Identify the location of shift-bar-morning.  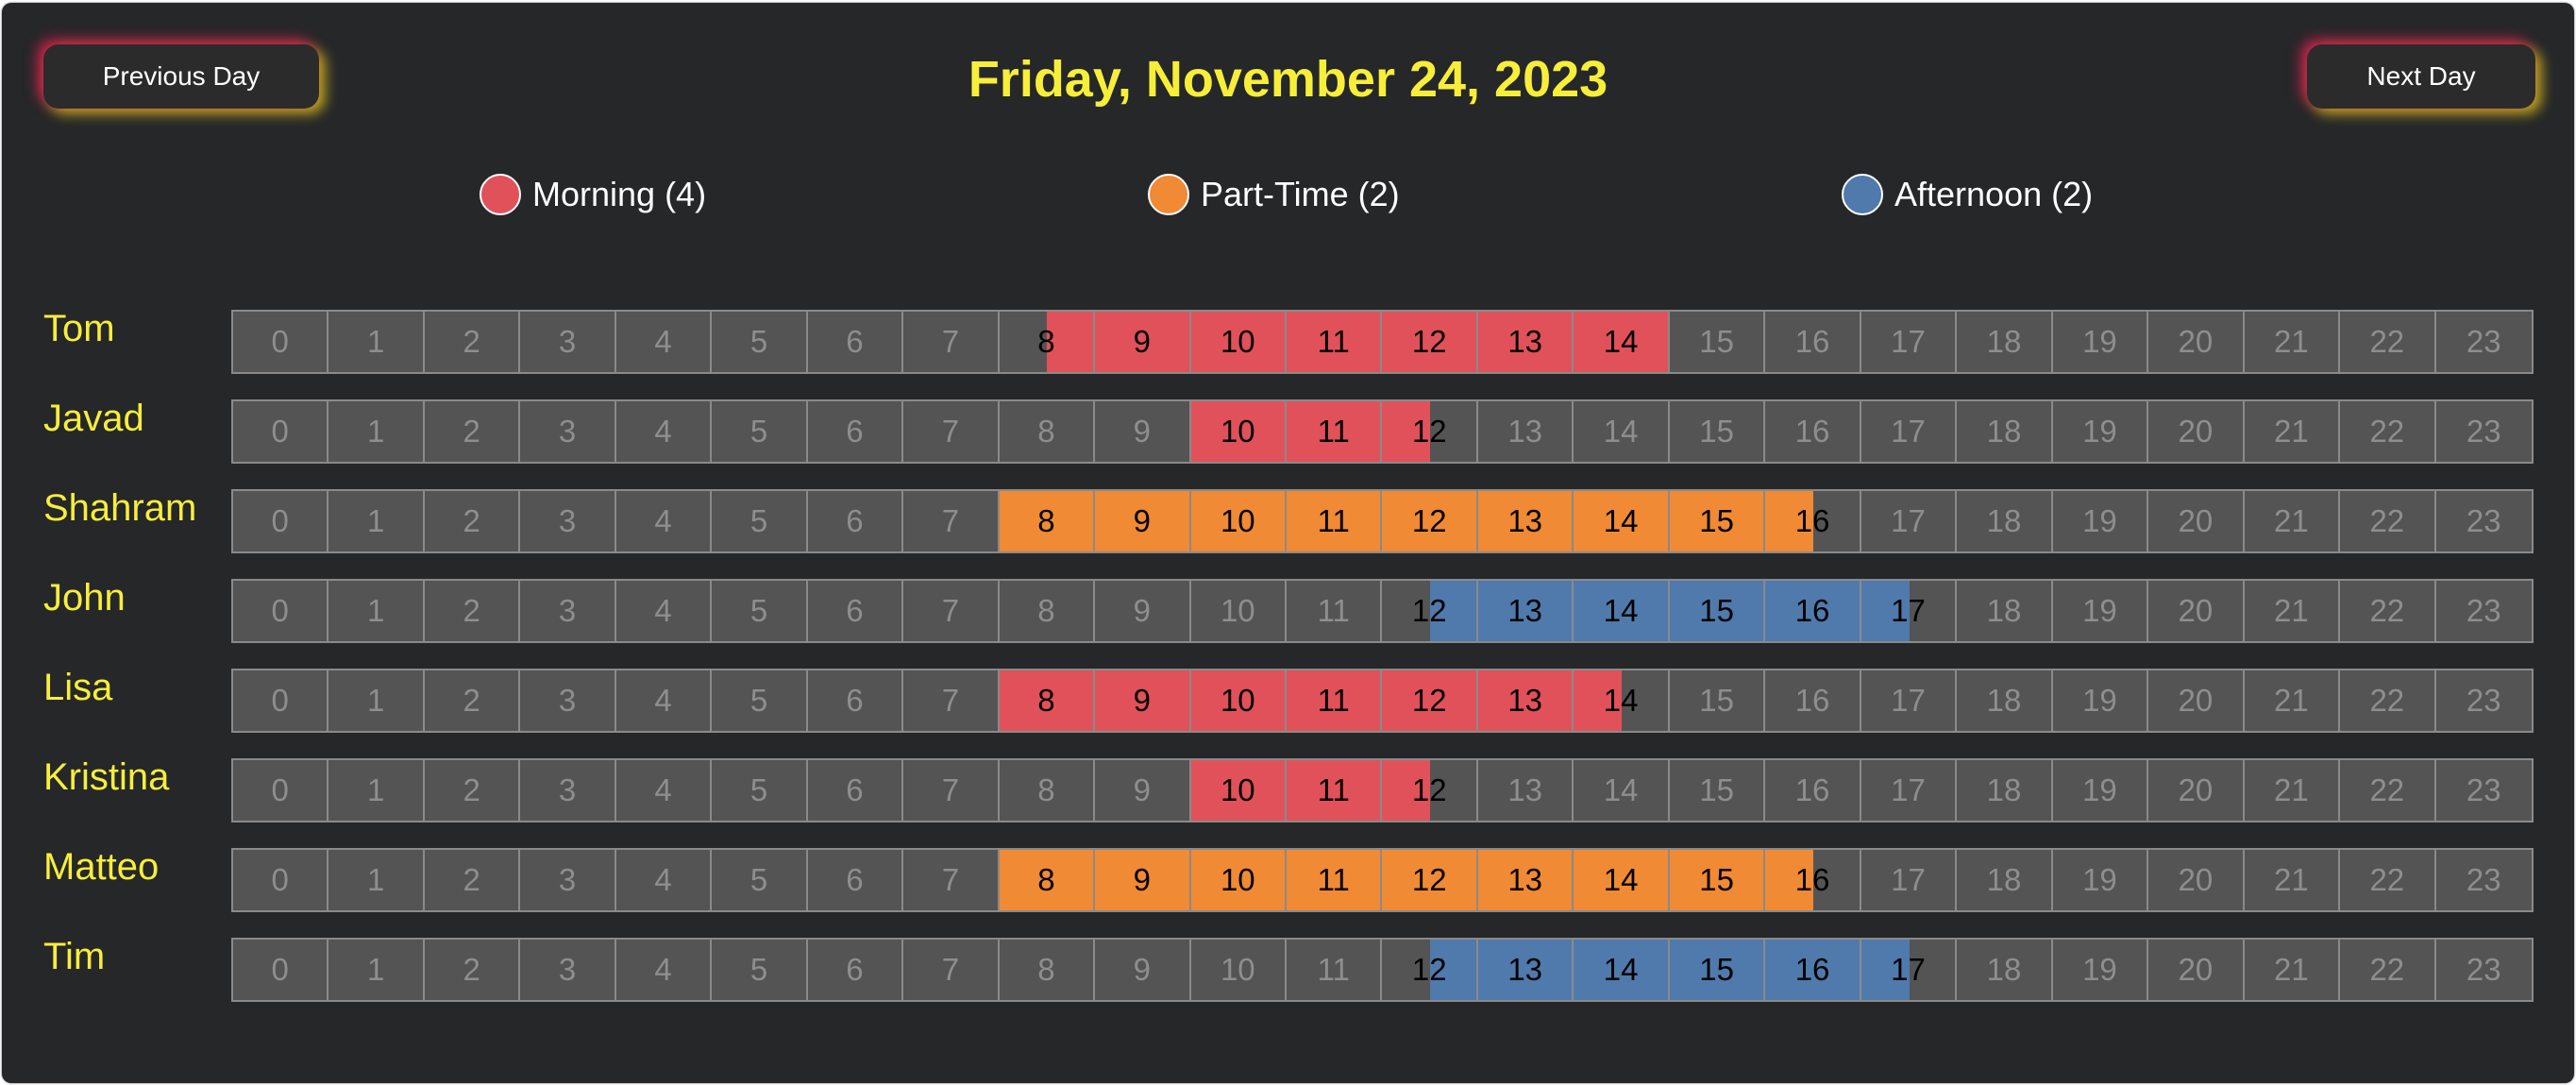
(1311, 790).